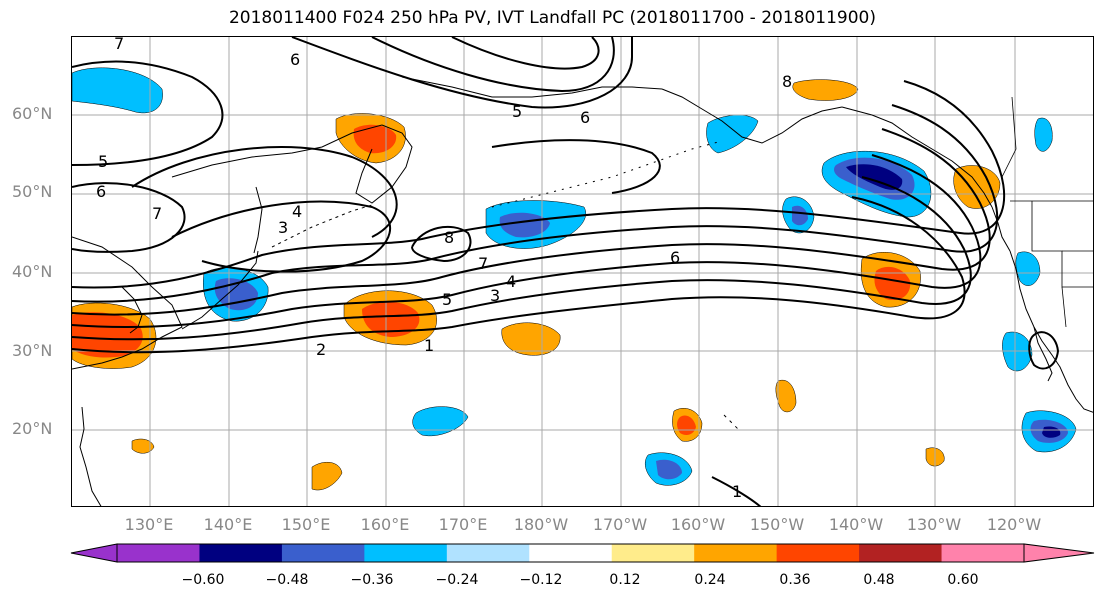  What do you see at coordinates (732, 134) in the screenshot?
I see `pv-anomaly-alaska-panhandle` at bounding box center [732, 134].